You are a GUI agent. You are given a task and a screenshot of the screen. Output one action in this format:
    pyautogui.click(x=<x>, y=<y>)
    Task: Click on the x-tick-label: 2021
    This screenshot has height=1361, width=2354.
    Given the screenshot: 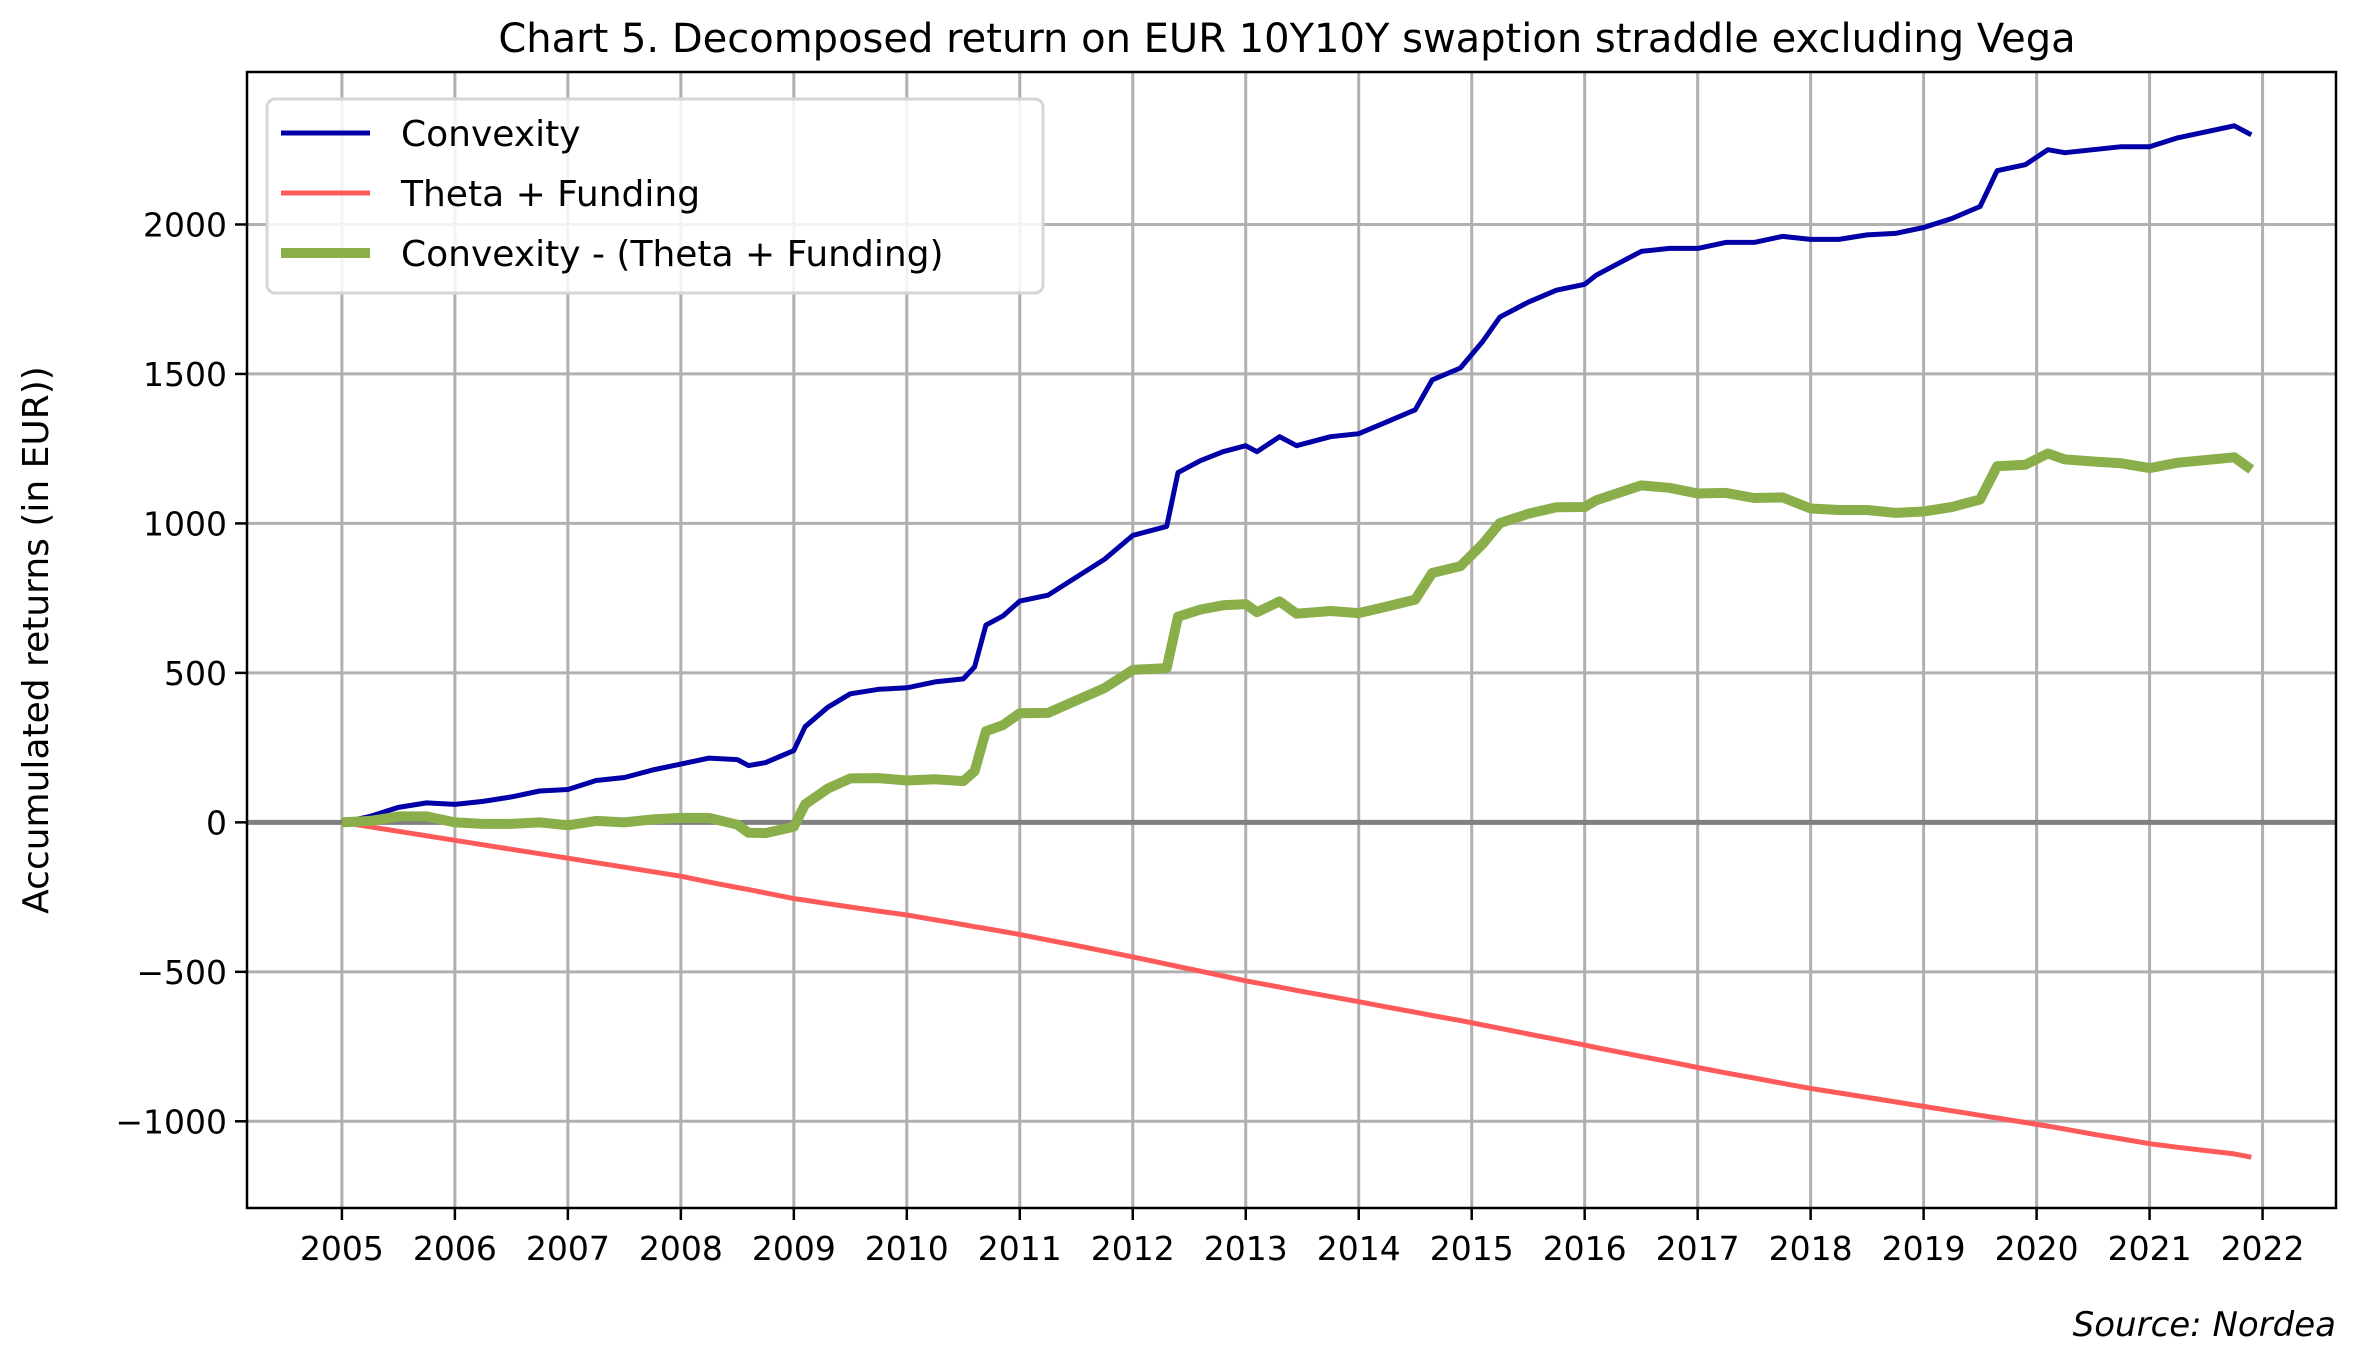 What is the action you would take?
    pyautogui.click(x=2150, y=1248)
    